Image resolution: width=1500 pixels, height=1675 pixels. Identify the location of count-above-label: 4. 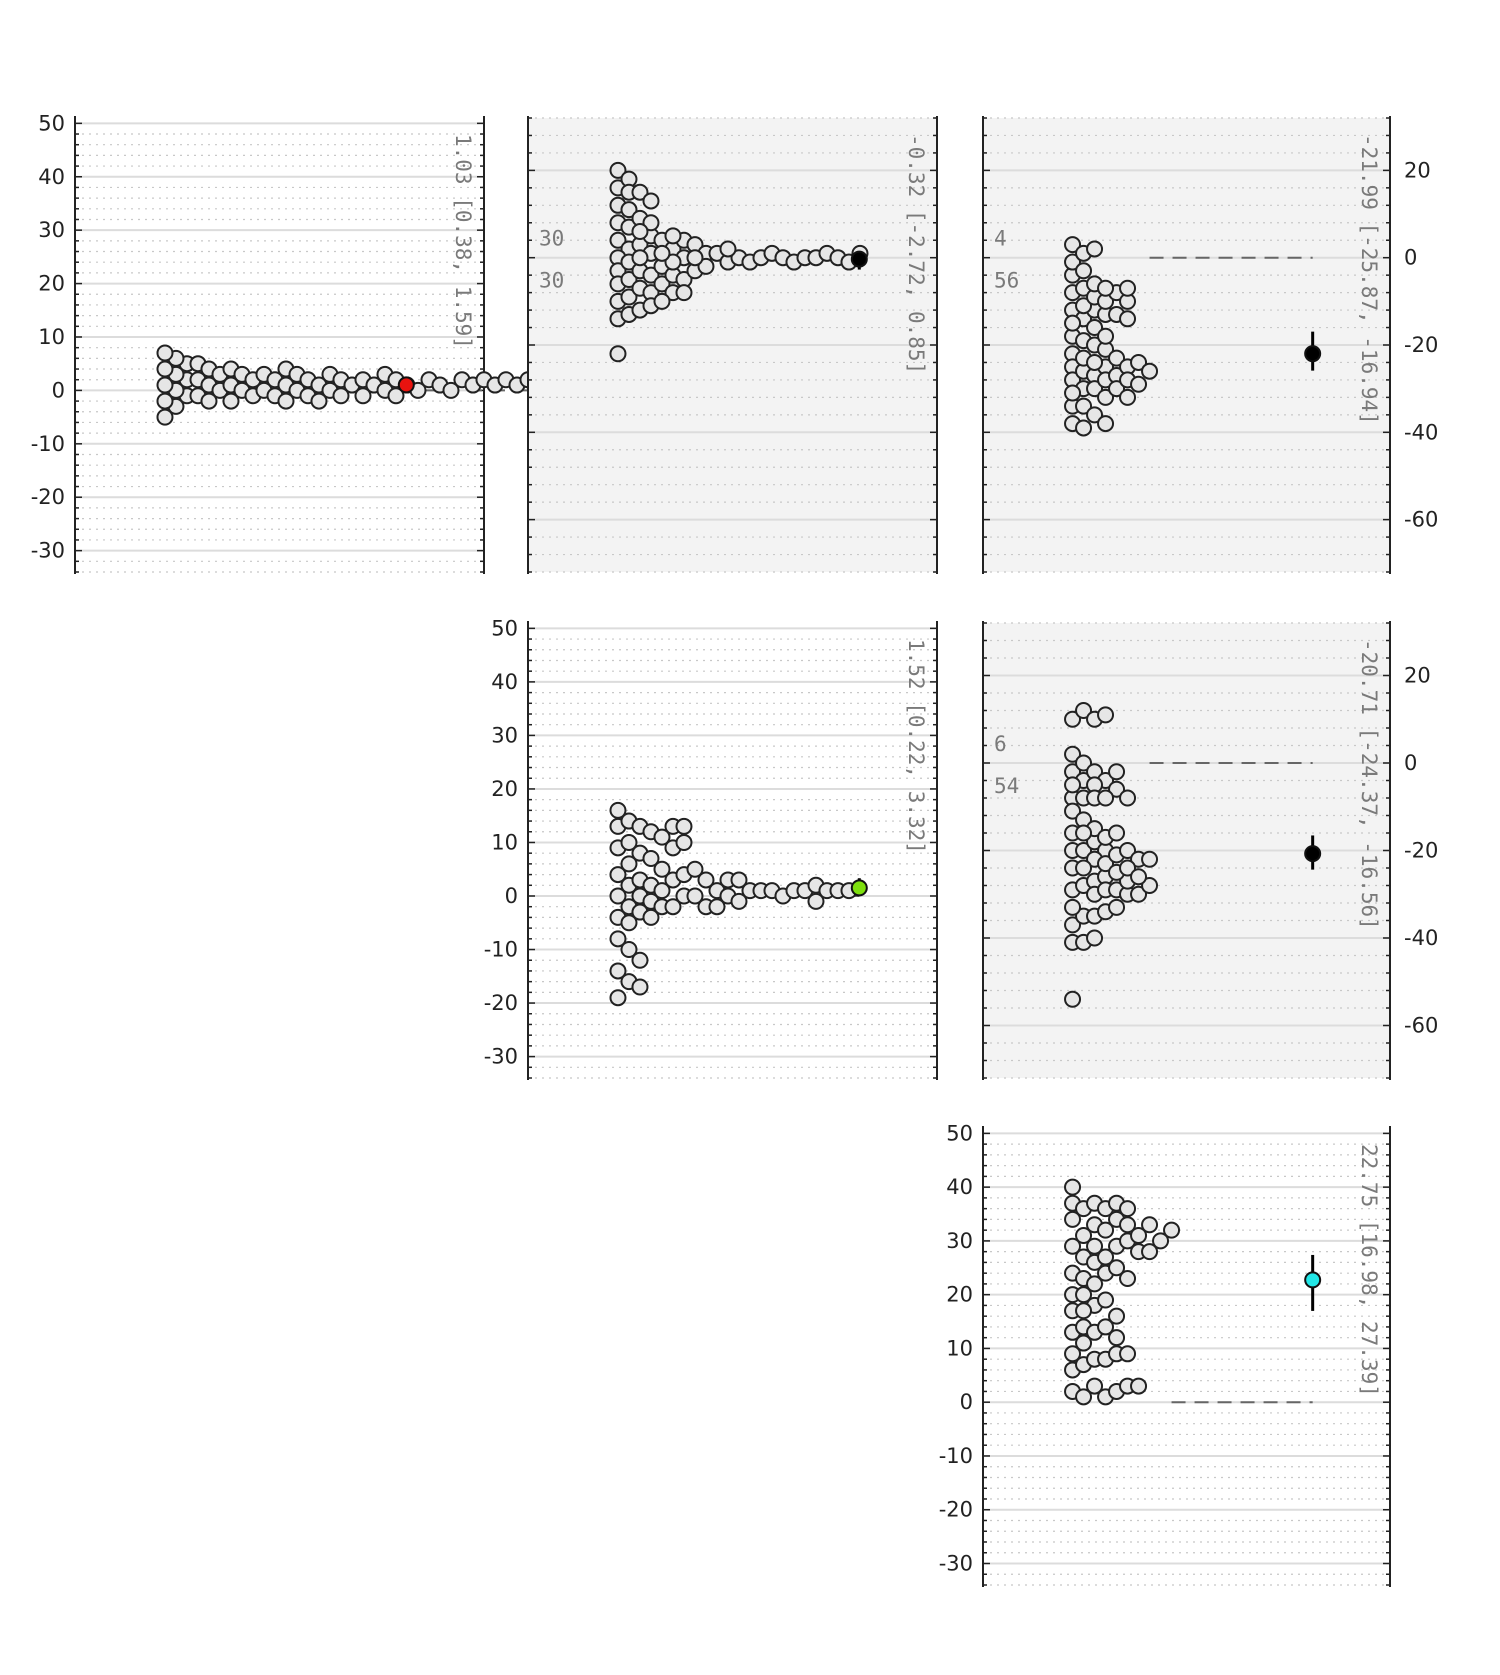
(1000, 239).